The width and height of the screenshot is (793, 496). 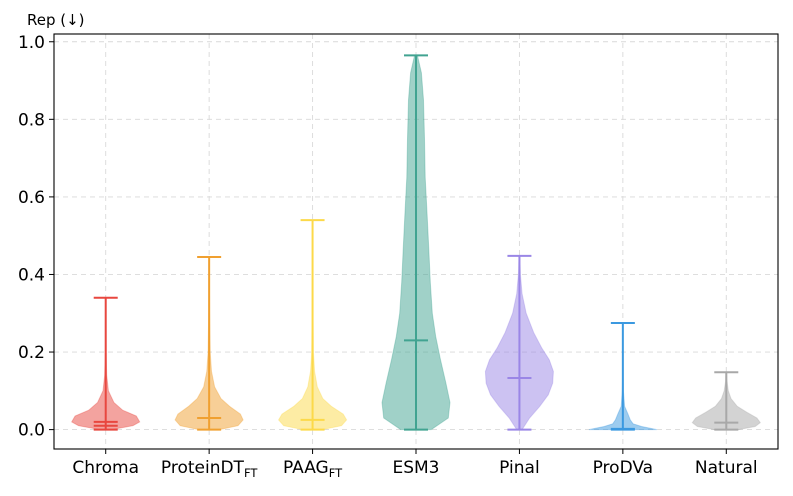 What do you see at coordinates (726, 401) in the screenshot?
I see `violin-natural` at bounding box center [726, 401].